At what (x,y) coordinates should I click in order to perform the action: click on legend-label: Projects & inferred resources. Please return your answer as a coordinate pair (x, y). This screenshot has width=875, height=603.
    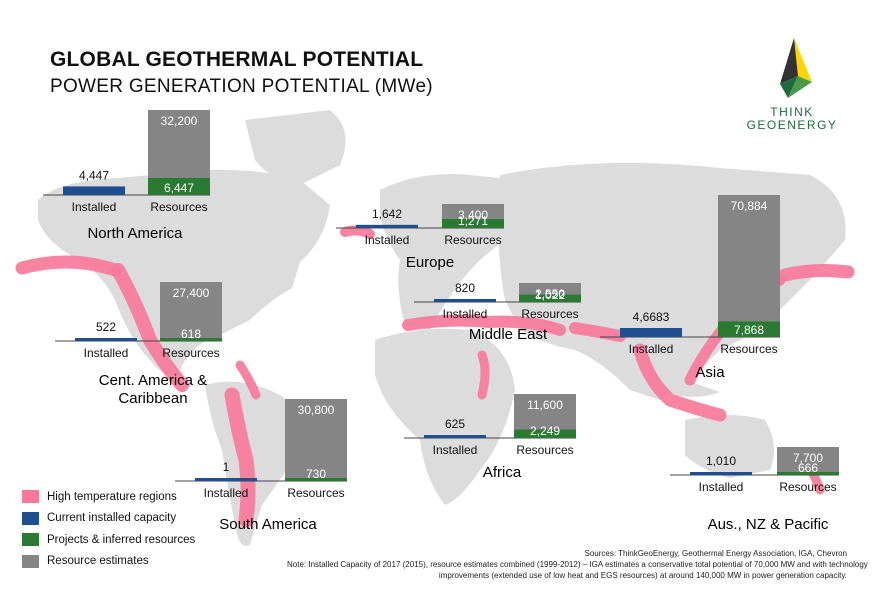
    Looking at the image, I should click on (121, 539).